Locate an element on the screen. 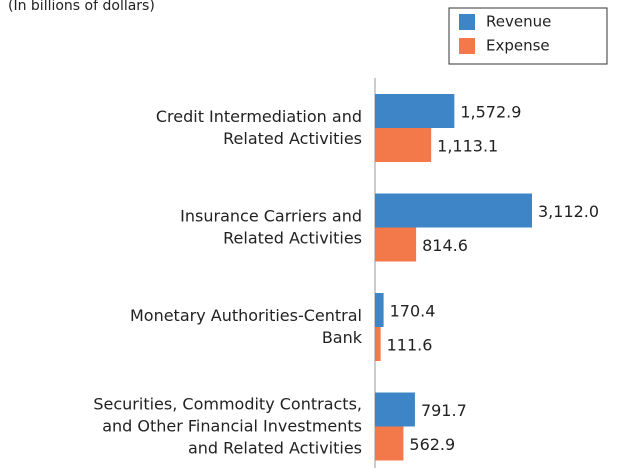 Image resolution: width=618 pixels, height=470 pixels. value-label: 3,112.0 is located at coordinates (568, 211).